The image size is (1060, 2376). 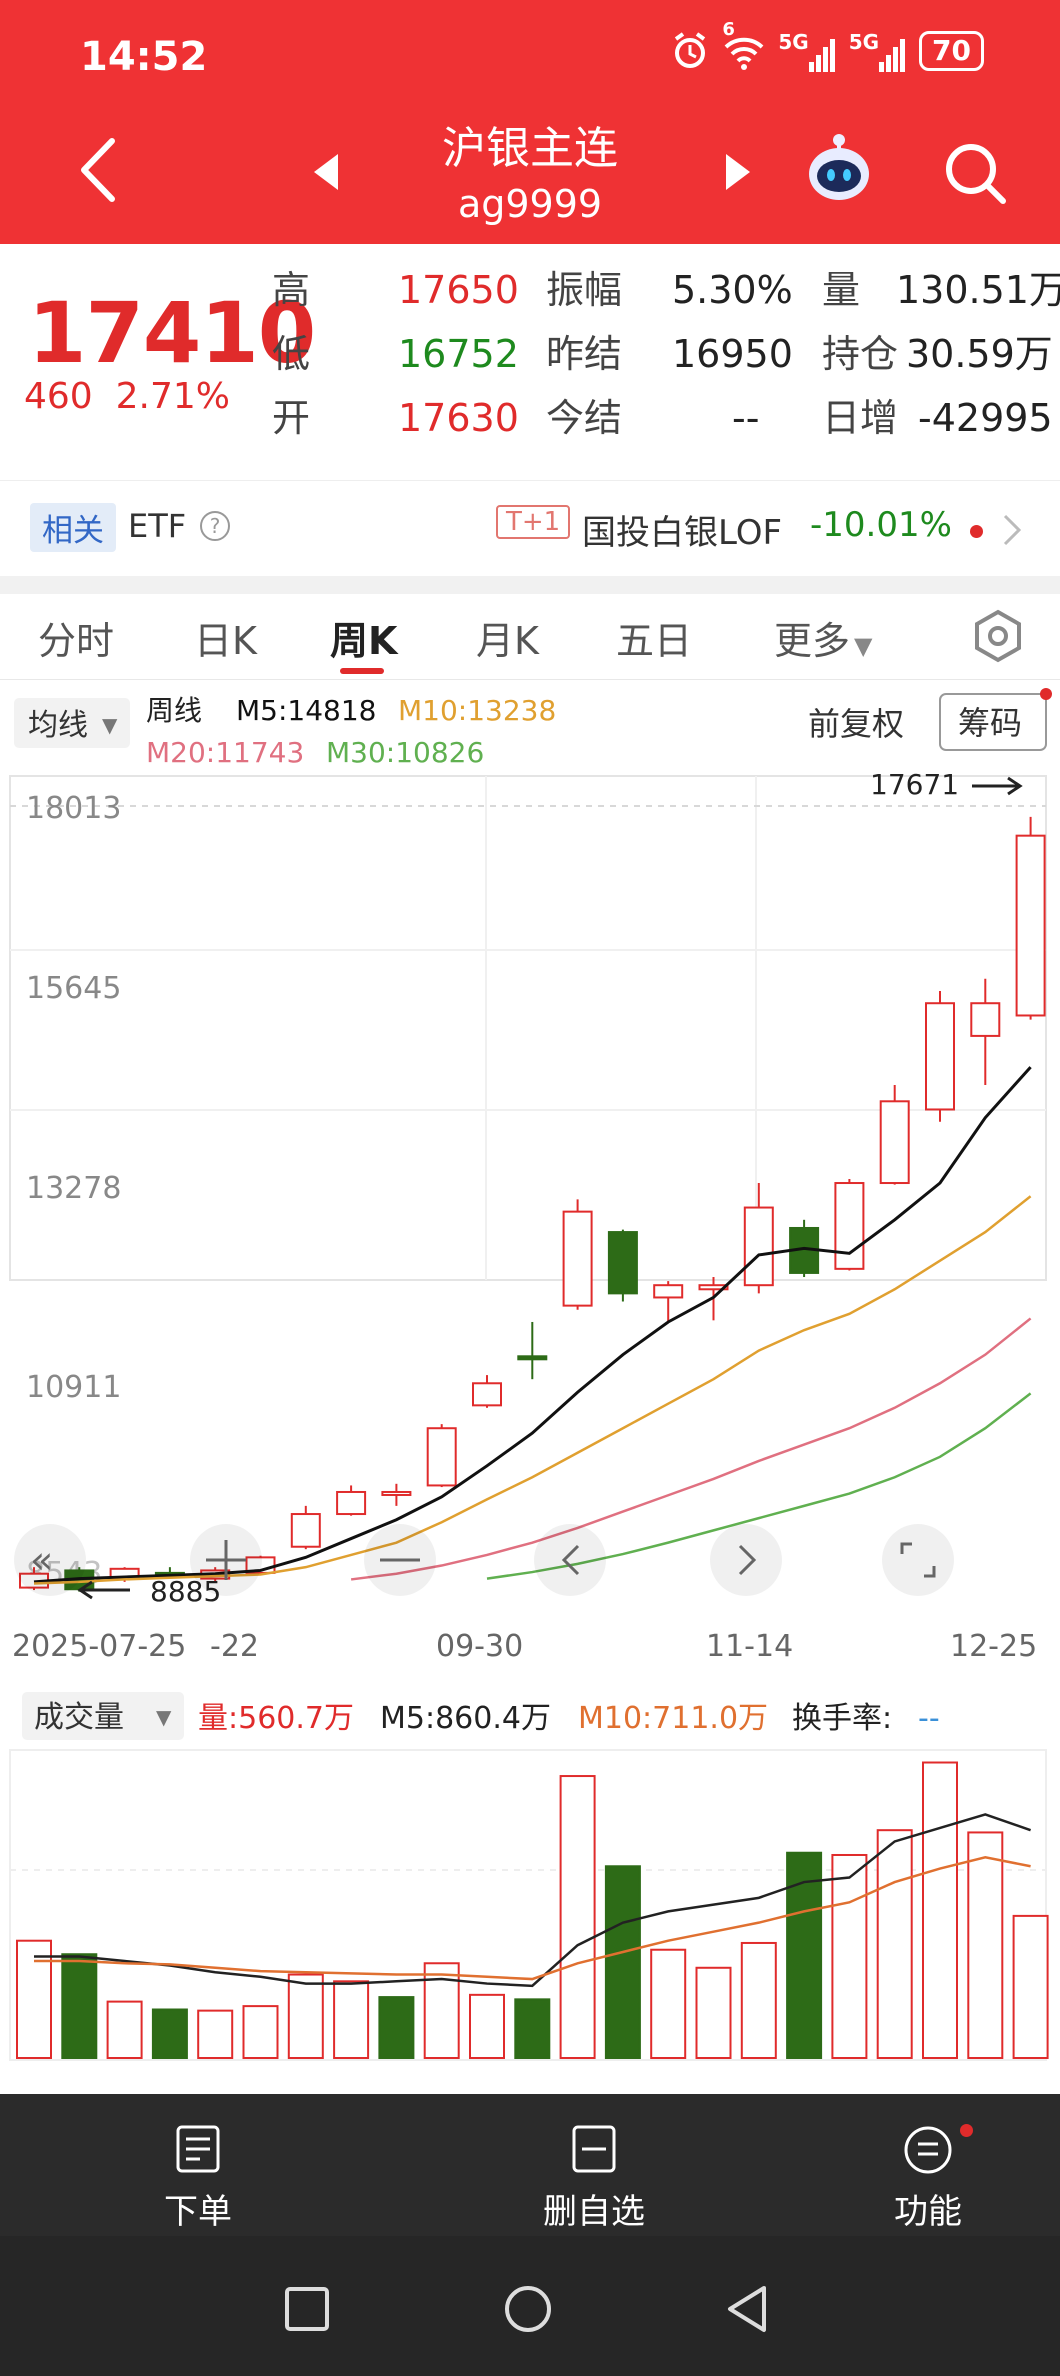 I want to click on volume-value: 量:560.7万, so click(x=276, y=1718).